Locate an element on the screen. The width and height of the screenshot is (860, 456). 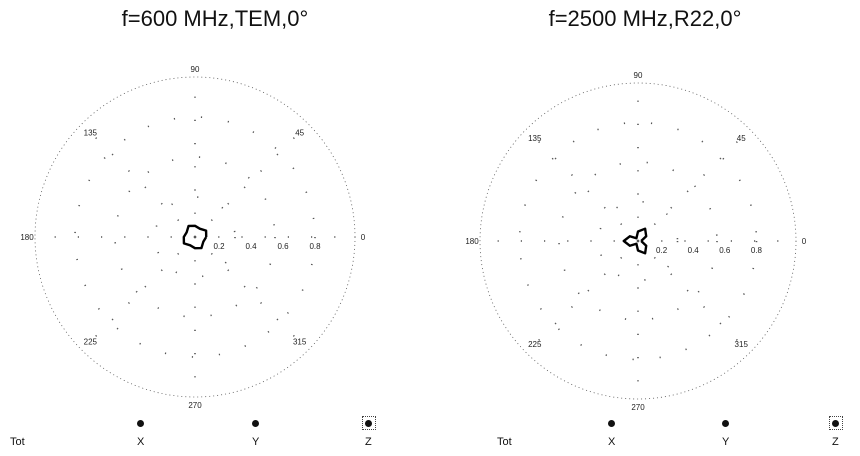
chart-title: f=600 MHz,TEM,0° is located at coordinates (215, 18).